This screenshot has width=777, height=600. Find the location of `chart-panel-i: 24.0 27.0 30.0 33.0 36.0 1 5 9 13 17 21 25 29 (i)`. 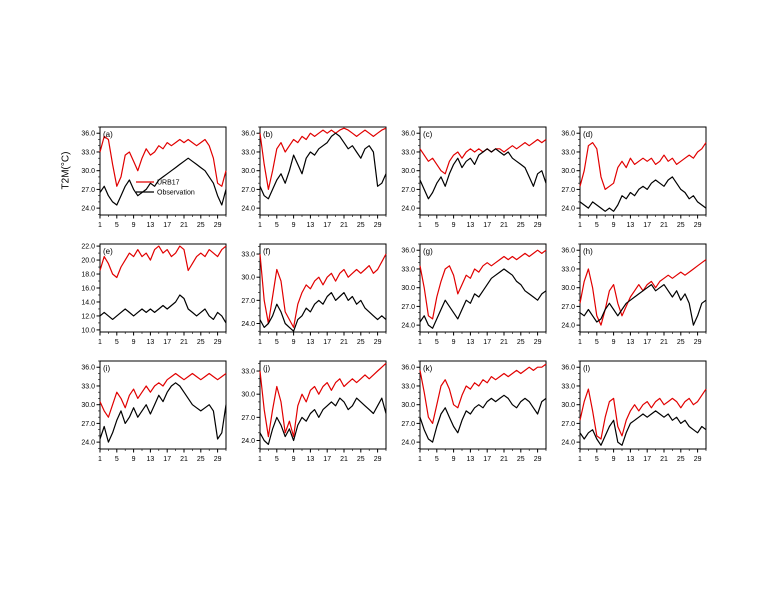

chart-panel-i: 24.0 27.0 30.0 33.0 36.0 1 5 9 13 17 21 25 29 (i) is located at coordinates (154, 410).